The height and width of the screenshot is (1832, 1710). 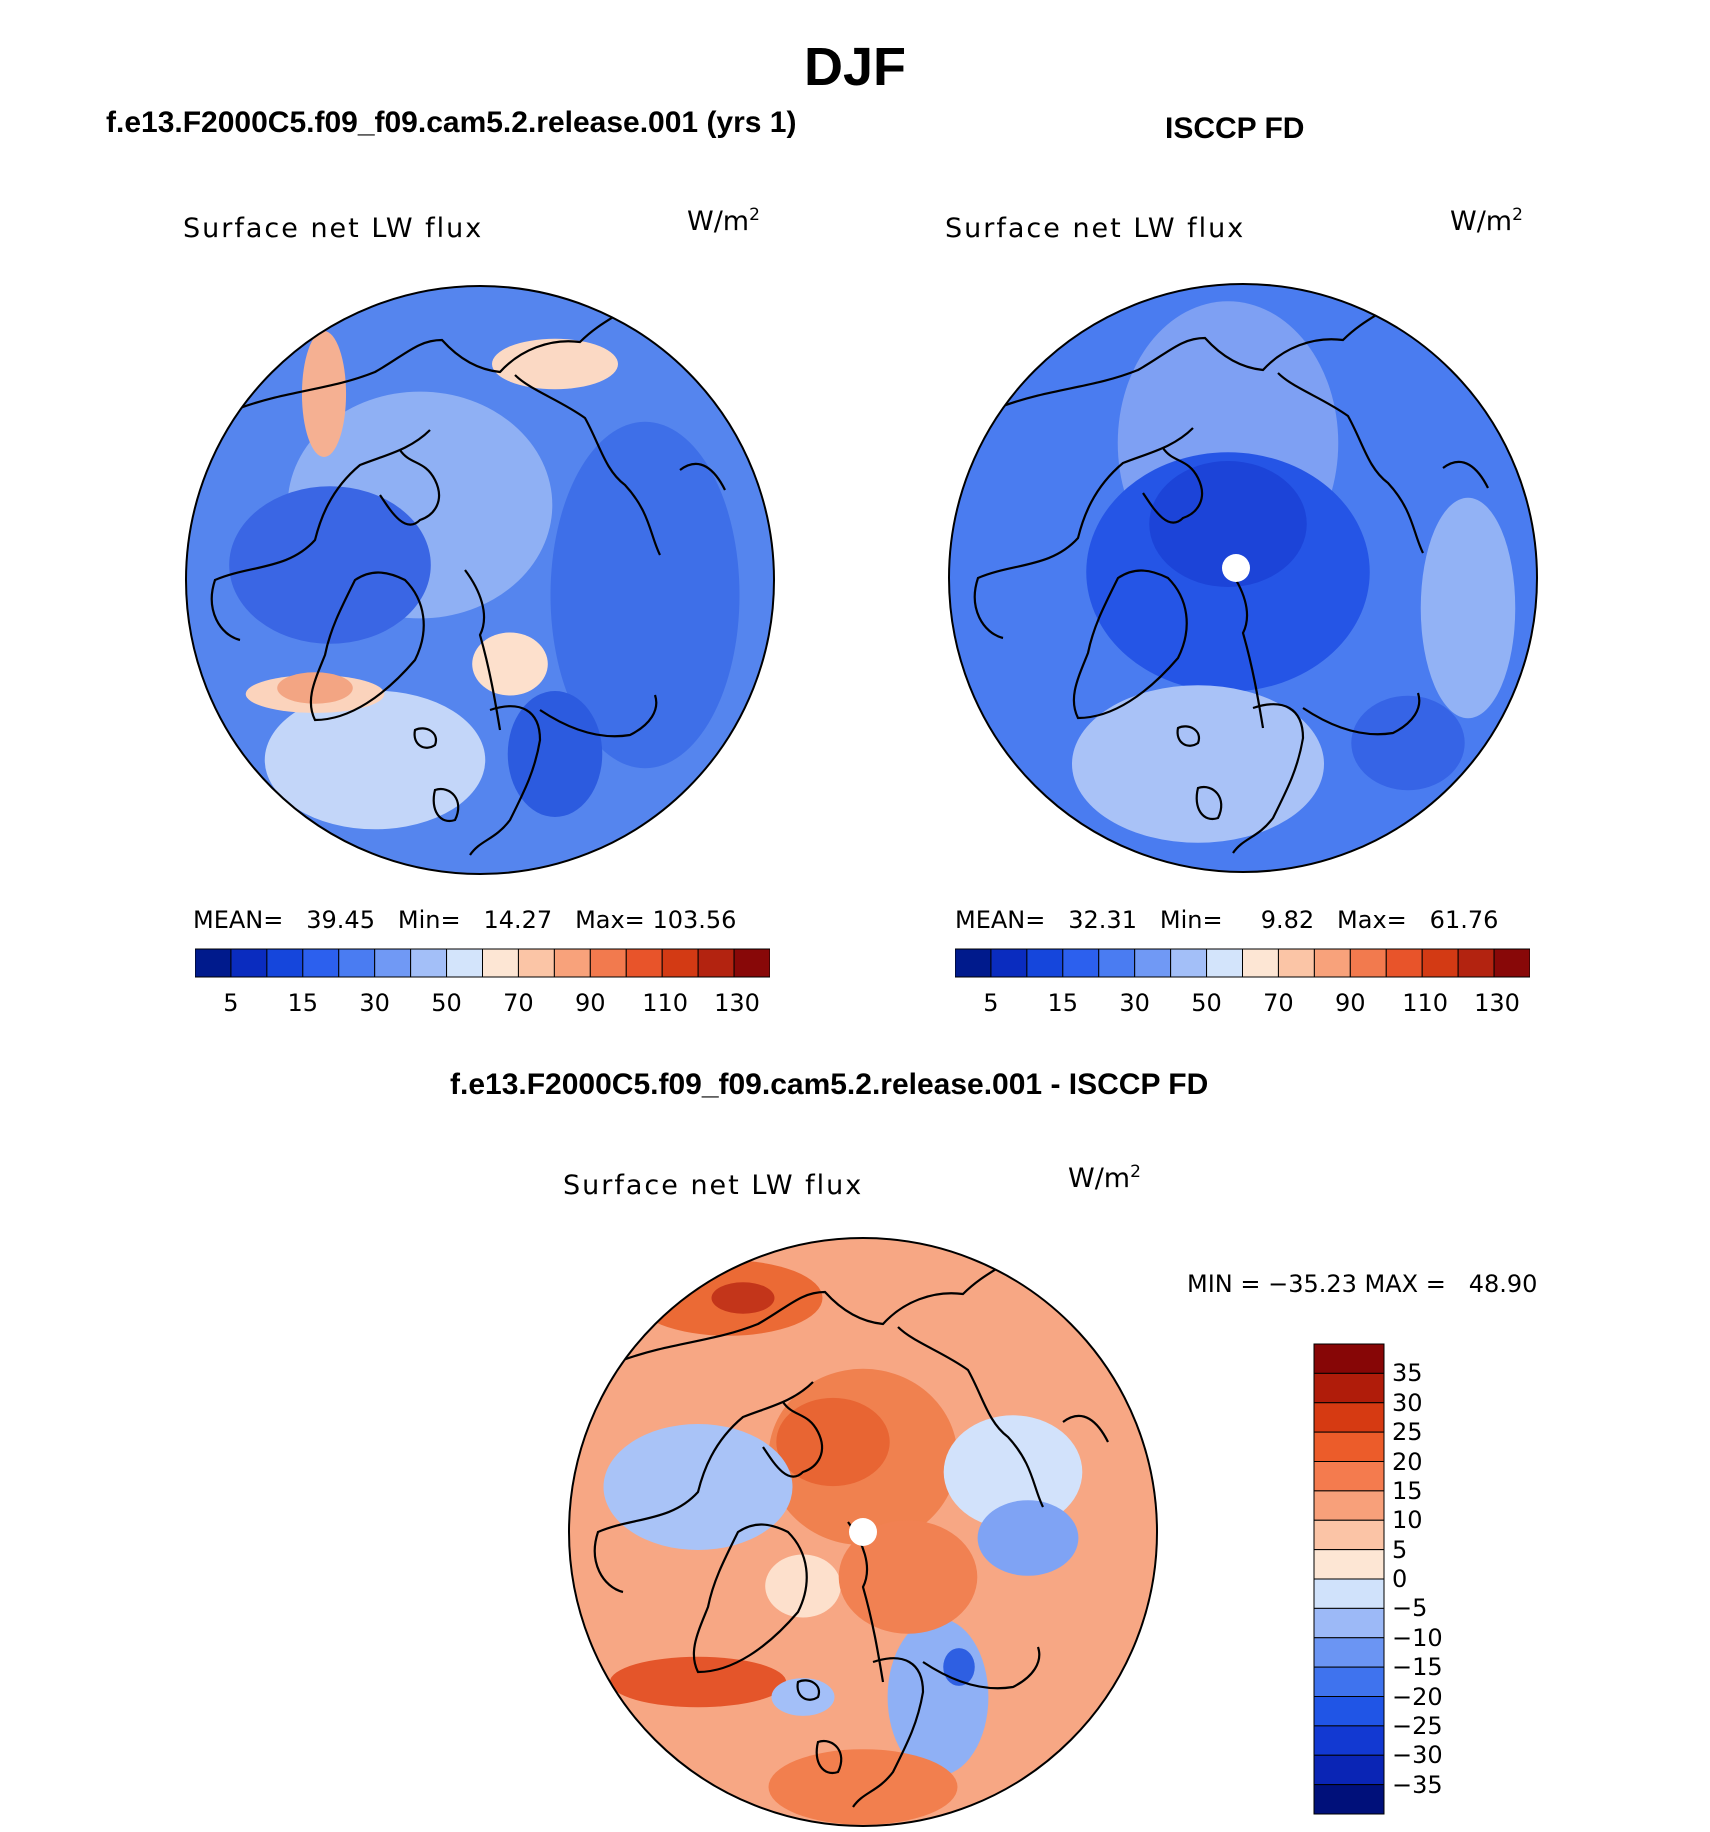 What do you see at coordinates (482, 1002) in the screenshot?
I see `model-colorbar-ticks: 5 15 30 50 70 90 110 130` at bounding box center [482, 1002].